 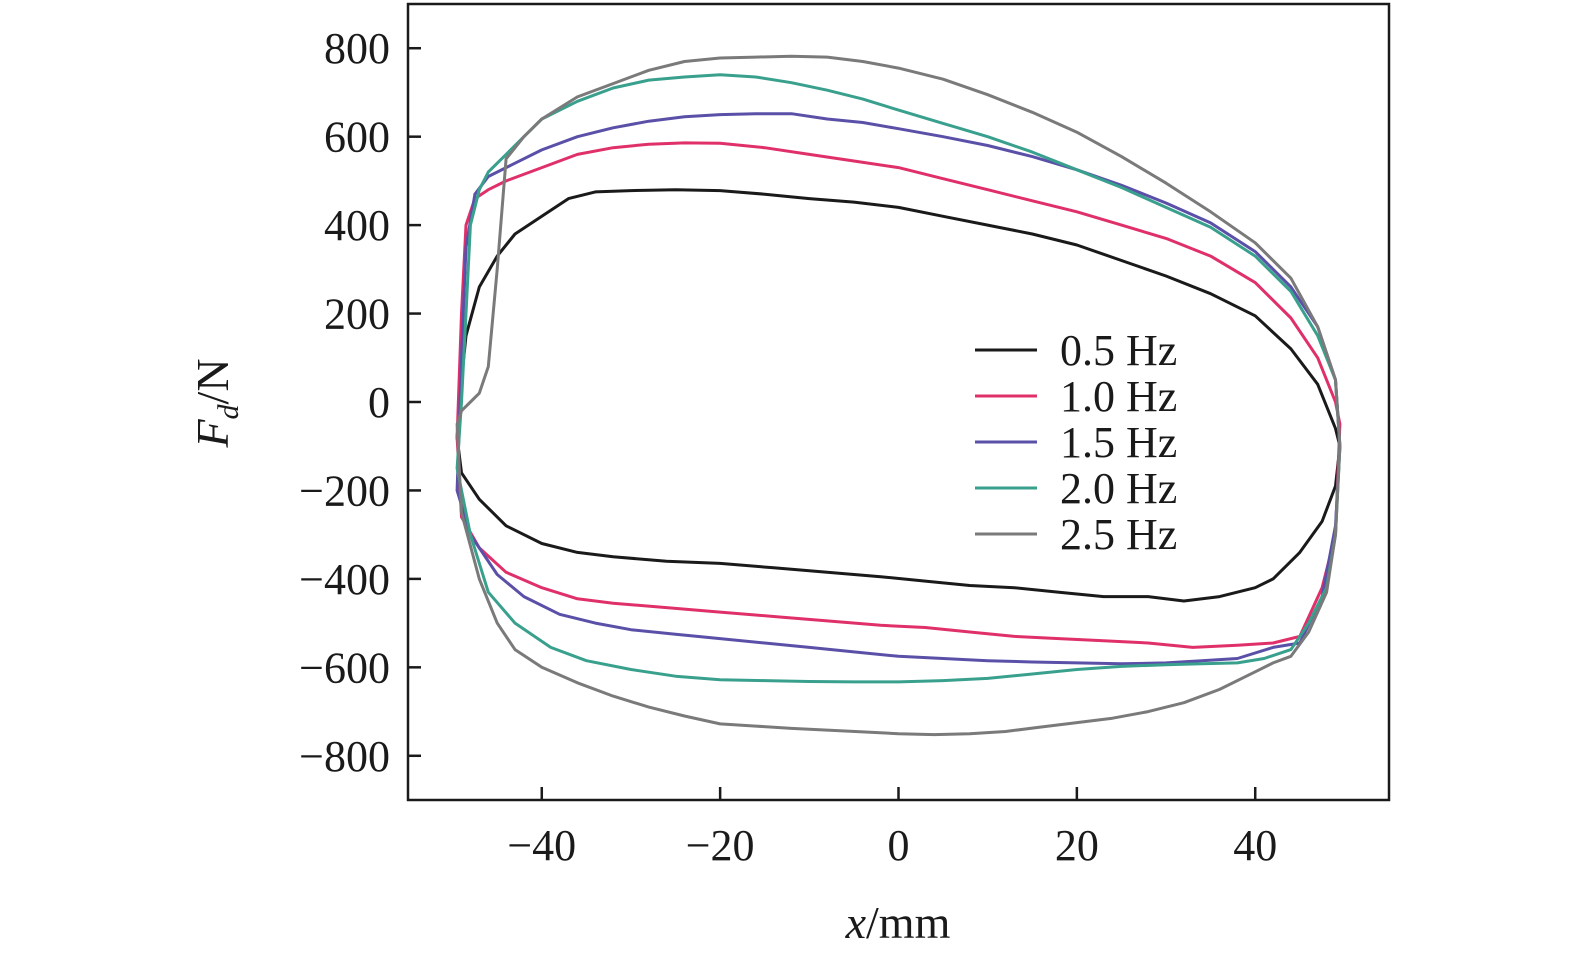 I want to click on y-tick-label: −400, so click(x=344, y=579).